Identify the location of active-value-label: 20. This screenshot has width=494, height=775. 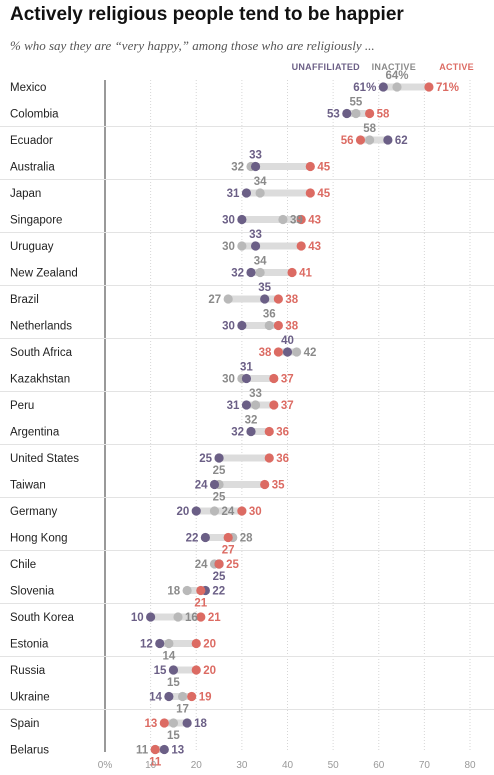
(209, 671).